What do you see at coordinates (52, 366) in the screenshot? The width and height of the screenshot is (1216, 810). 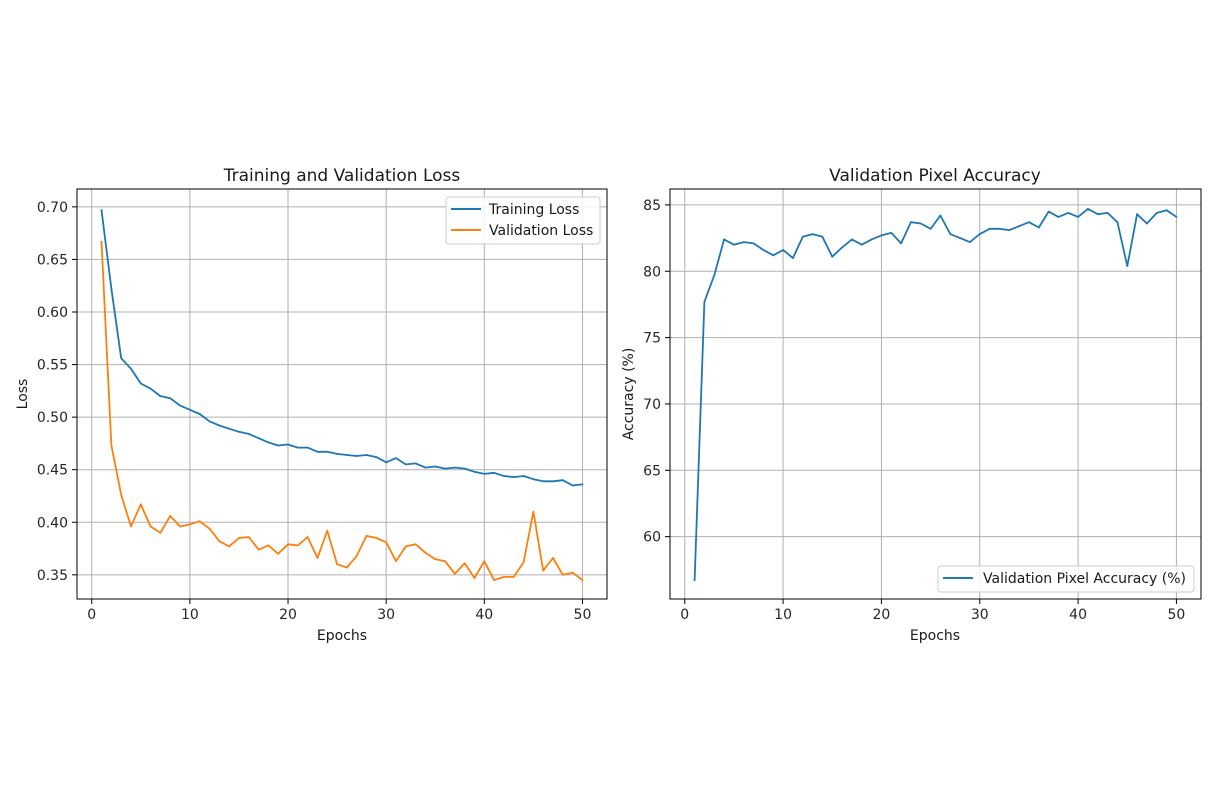 I see `loss-ytick-label-4: 0.55` at bounding box center [52, 366].